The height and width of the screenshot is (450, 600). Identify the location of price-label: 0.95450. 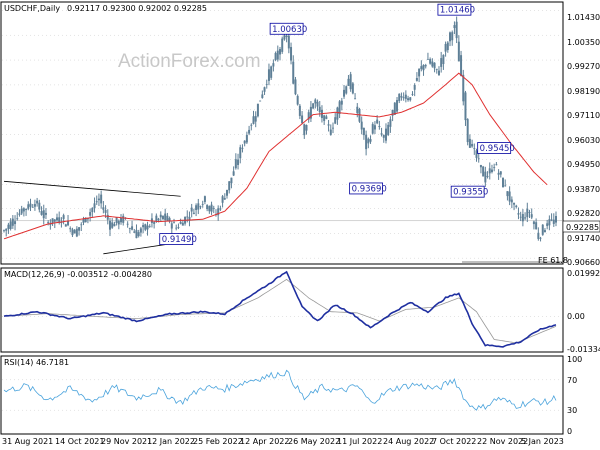
(497, 149).